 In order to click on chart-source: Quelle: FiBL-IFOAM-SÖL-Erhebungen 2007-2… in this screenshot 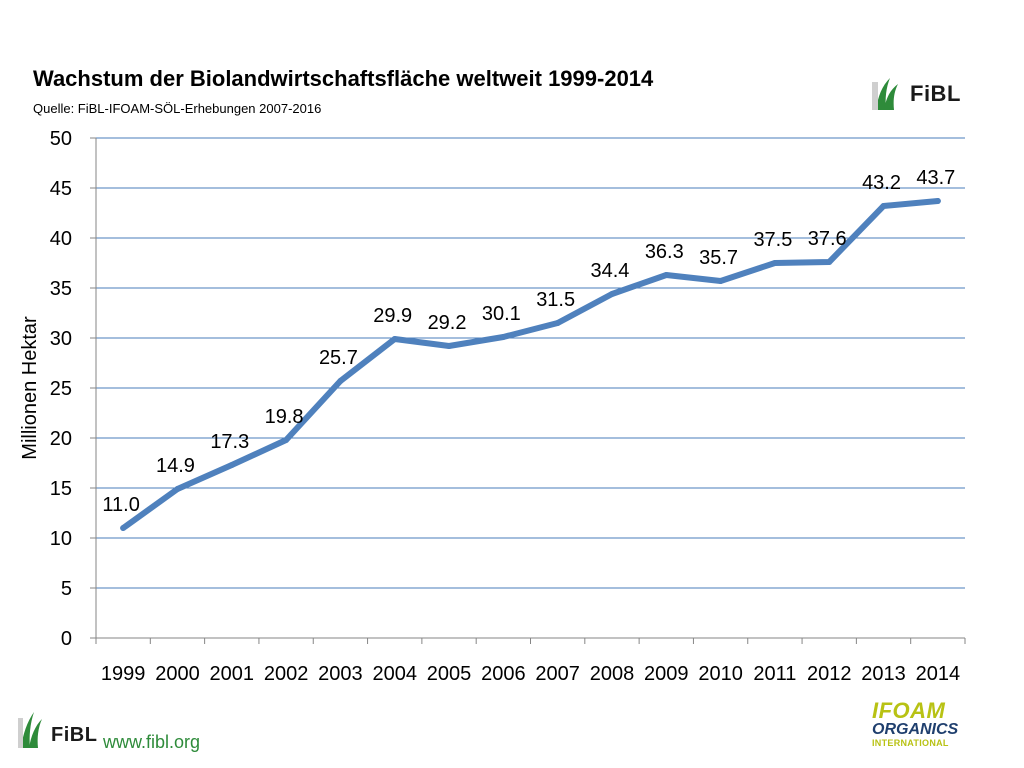, I will do `click(177, 108)`.